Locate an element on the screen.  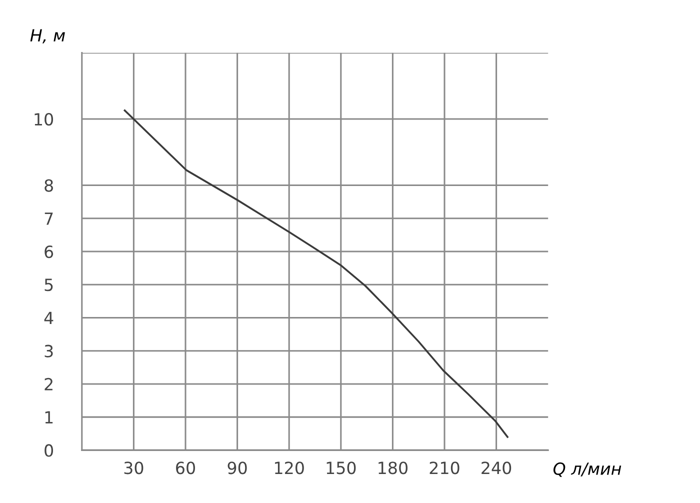
x-tick-label: 120 is located at coordinates (289, 468).